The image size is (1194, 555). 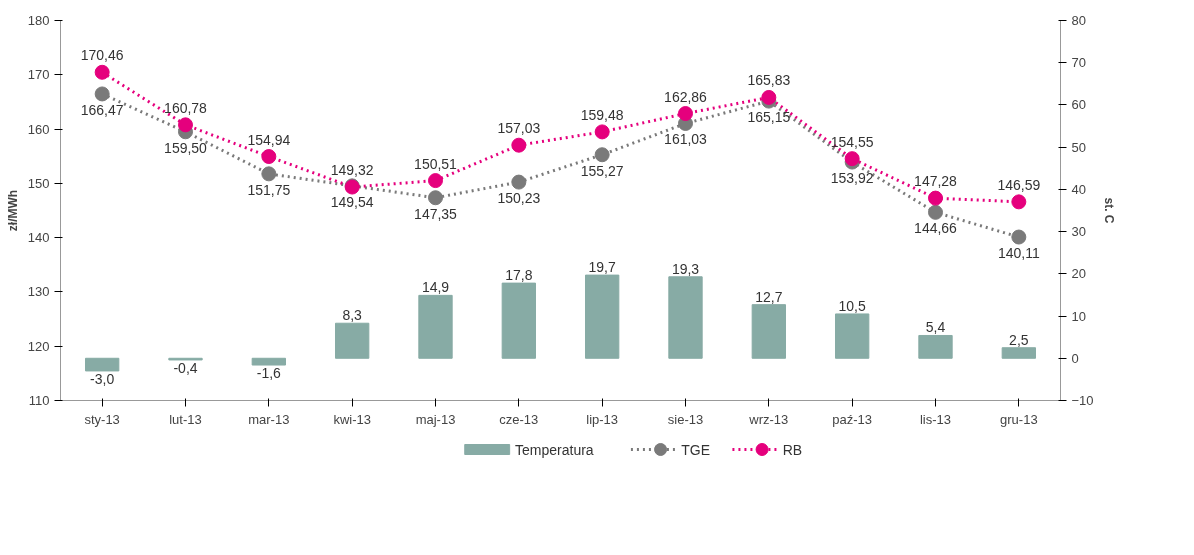 I want to click on y2-tick-label: −10, so click(x=1082, y=400).